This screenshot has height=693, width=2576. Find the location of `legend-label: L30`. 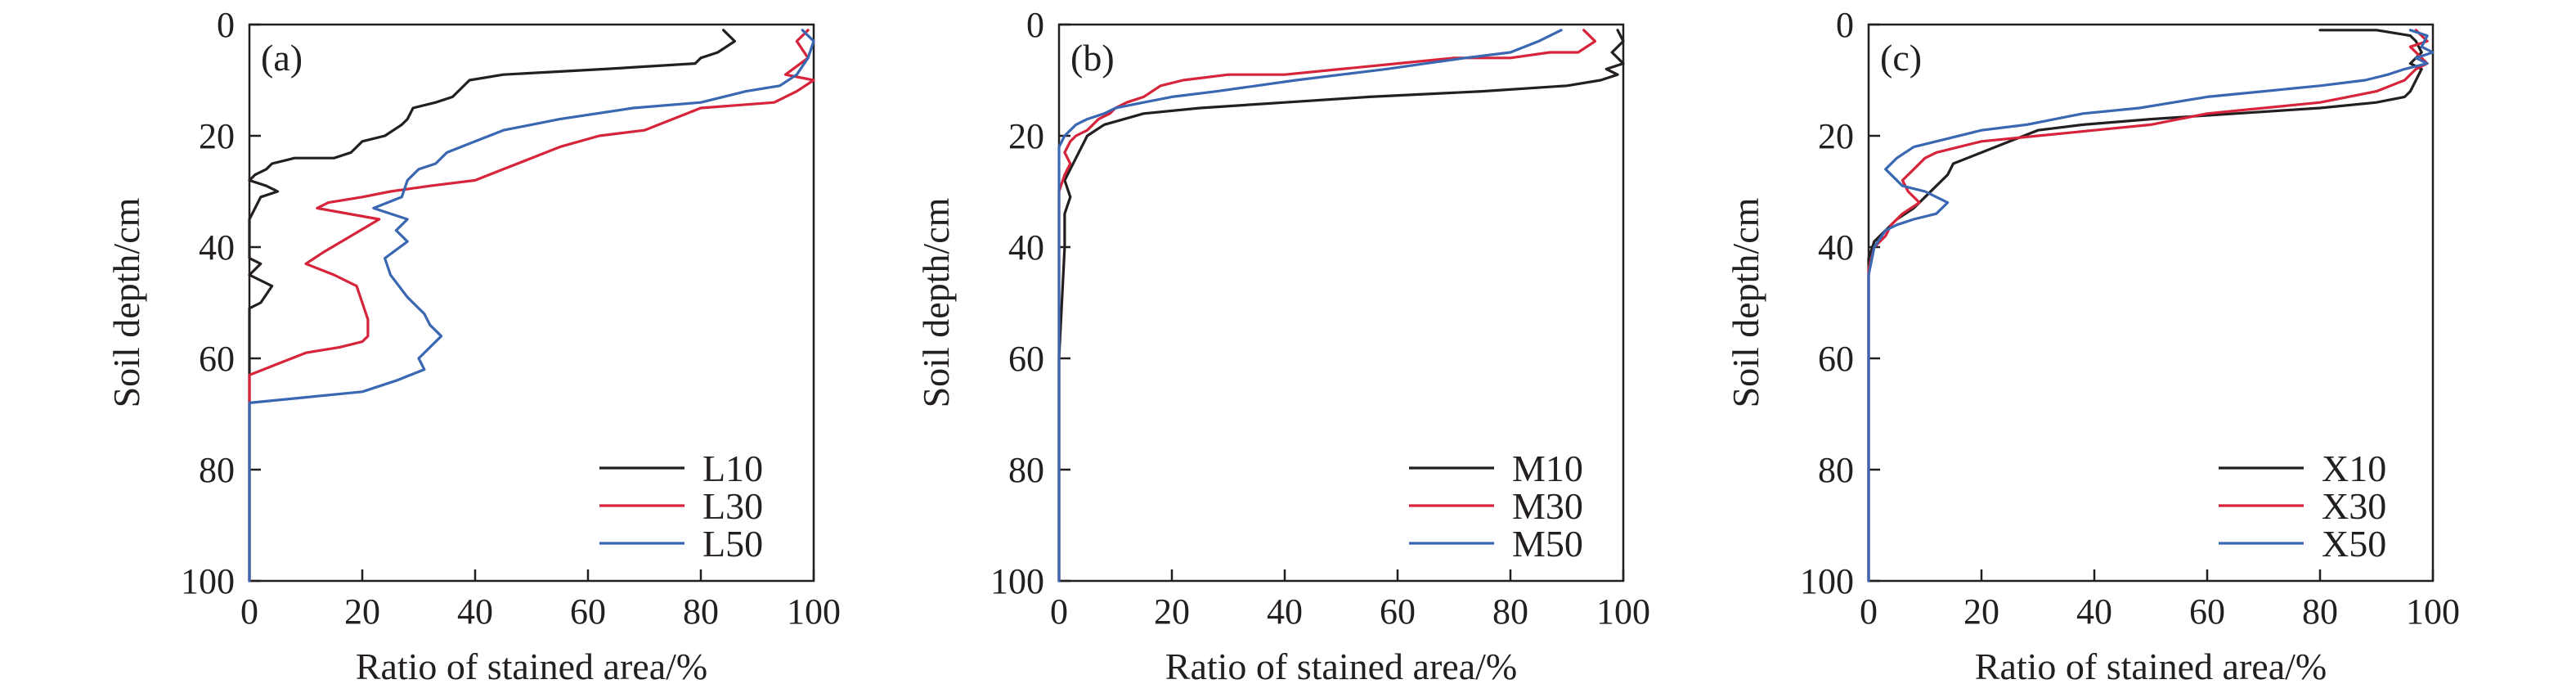

legend-label: L30 is located at coordinates (732, 506).